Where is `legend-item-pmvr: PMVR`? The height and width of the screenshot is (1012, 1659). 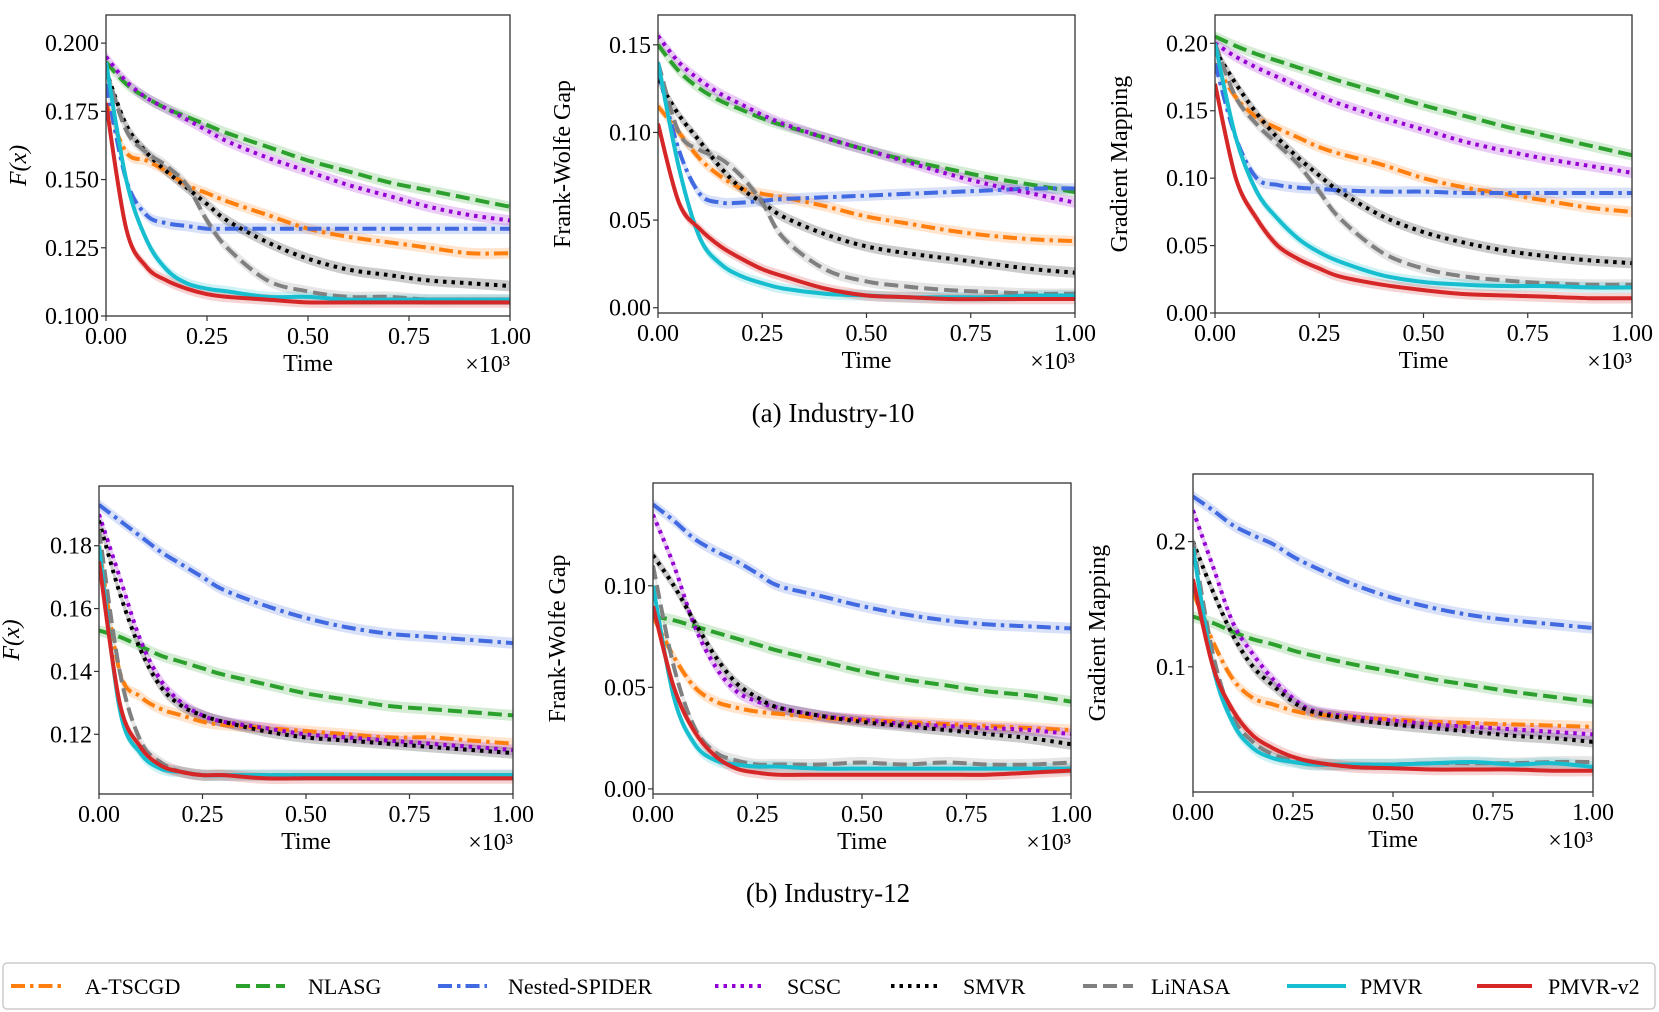
legend-item-pmvr: PMVR is located at coordinates (1355, 986).